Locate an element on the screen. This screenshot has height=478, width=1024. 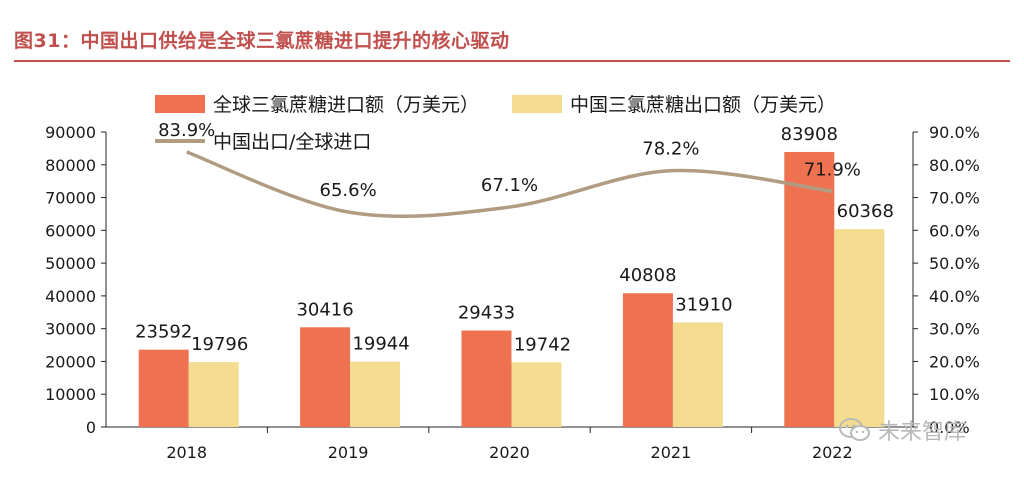
y-left-tick-label: 50000 is located at coordinates (70, 263).